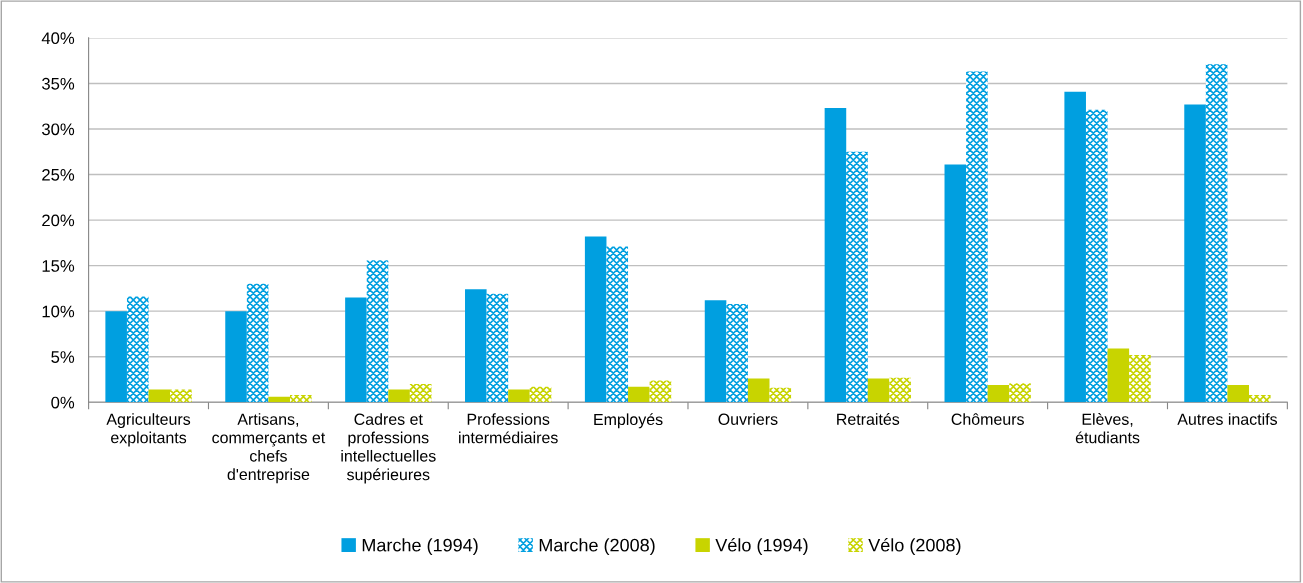  What do you see at coordinates (388, 448) in the screenshot?
I see `x-tick-label: Cadres et professions intellectuelles supérieures` at bounding box center [388, 448].